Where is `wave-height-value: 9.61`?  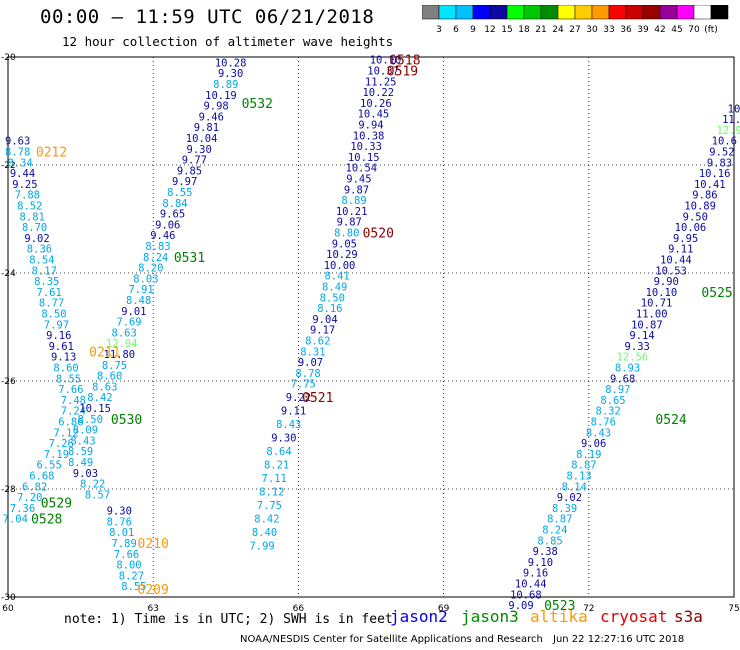 wave-height-value: 9.61 is located at coordinates (61, 347).